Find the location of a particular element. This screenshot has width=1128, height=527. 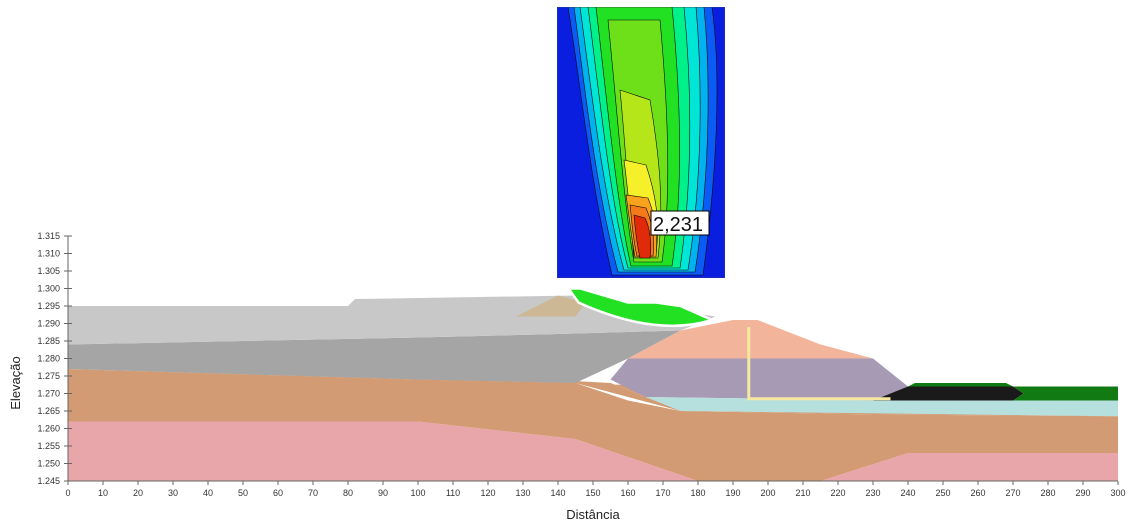

layer-dark-green-top is located at coordinates (960, 385).